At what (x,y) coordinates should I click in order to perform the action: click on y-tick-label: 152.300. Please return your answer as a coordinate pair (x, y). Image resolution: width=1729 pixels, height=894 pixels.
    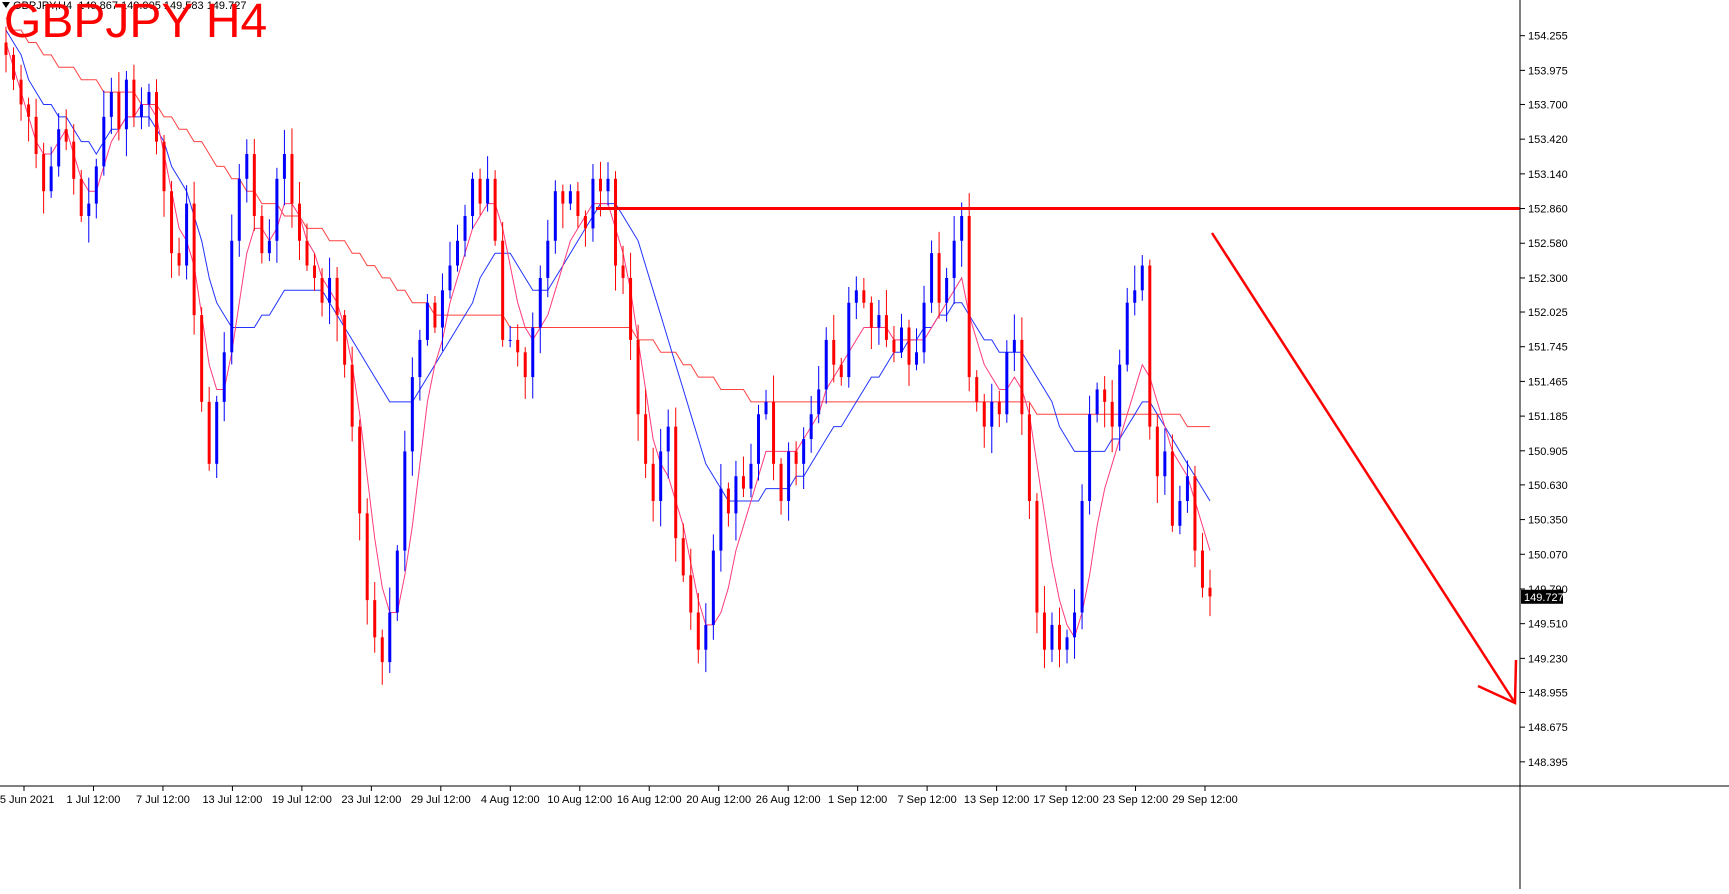
    Looking at the image, I should click on (1548, 279).